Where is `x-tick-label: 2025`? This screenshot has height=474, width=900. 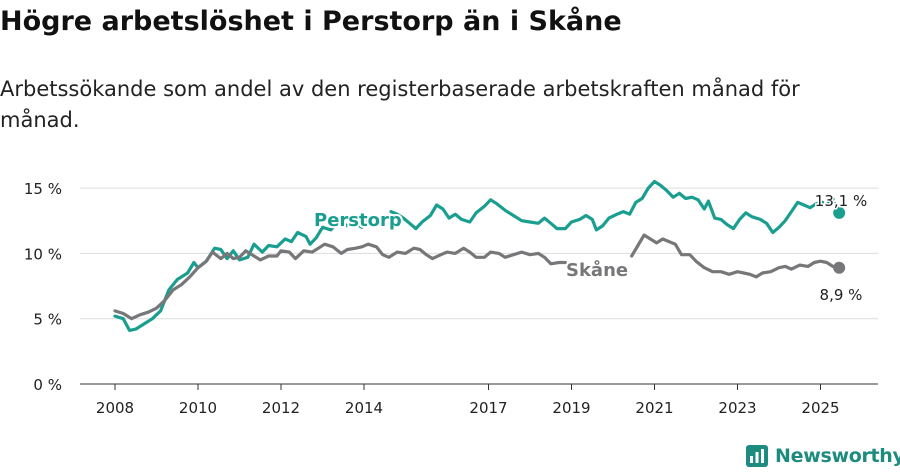
x-tick-label: 2025 is located at coordinates (820, 408).